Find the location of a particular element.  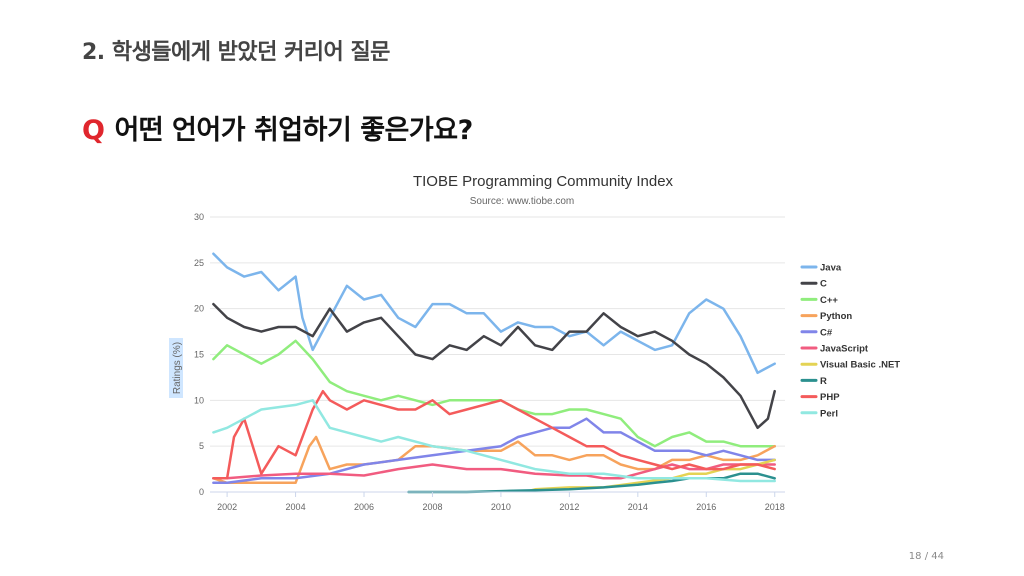

chart-title: TIOBE Programming Community Index is located at coordinates (543, 181).